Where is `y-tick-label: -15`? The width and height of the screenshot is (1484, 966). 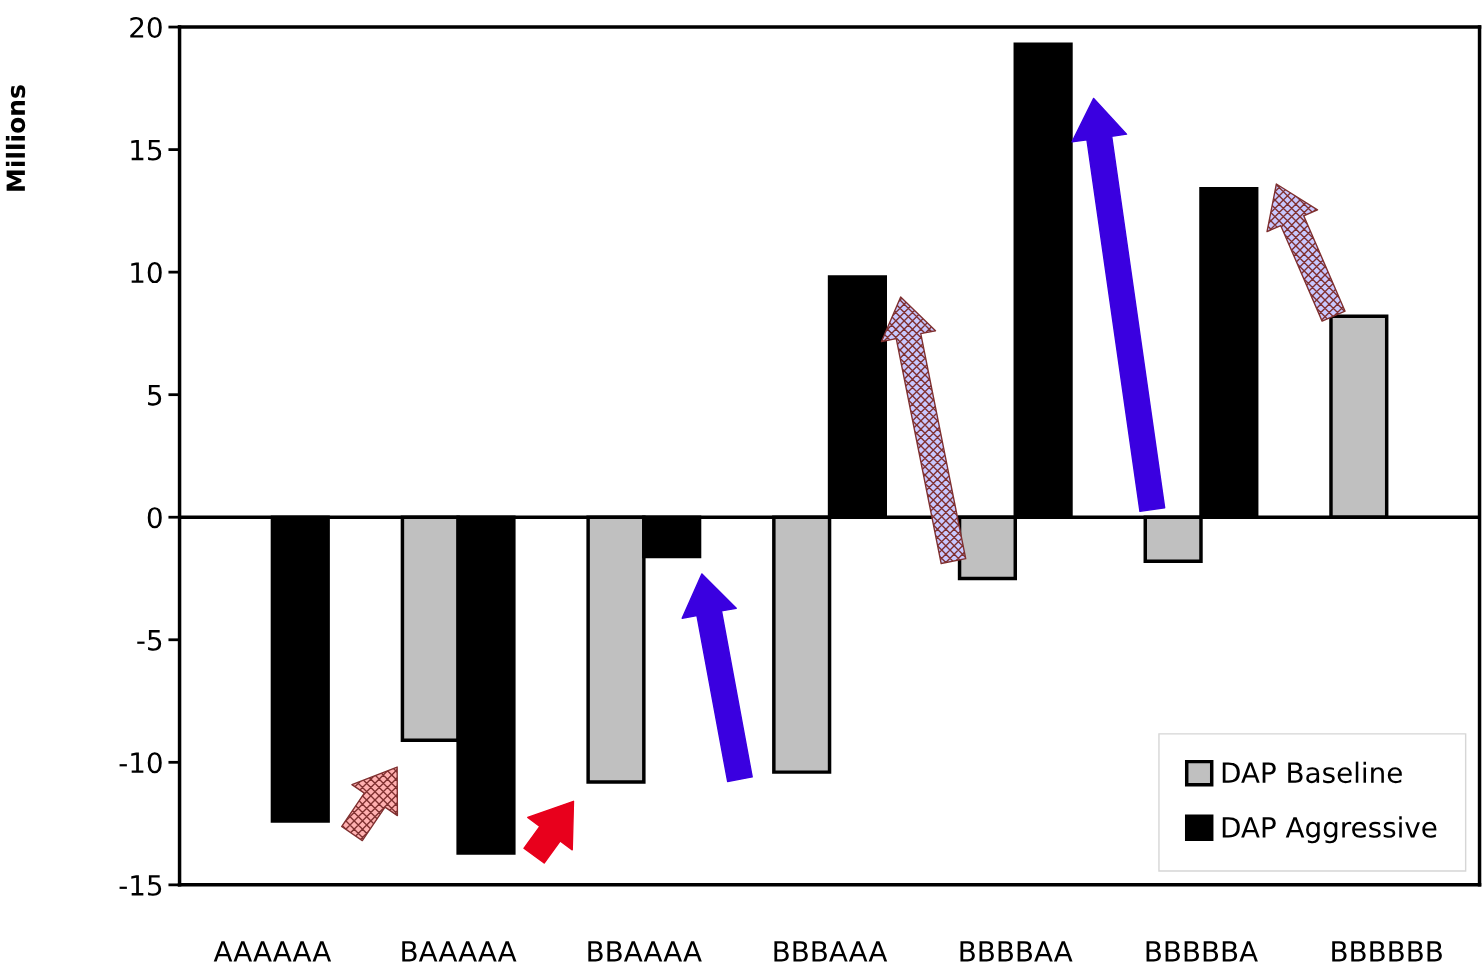
y-tick-label: -15 is located at coordinates (140, 885).